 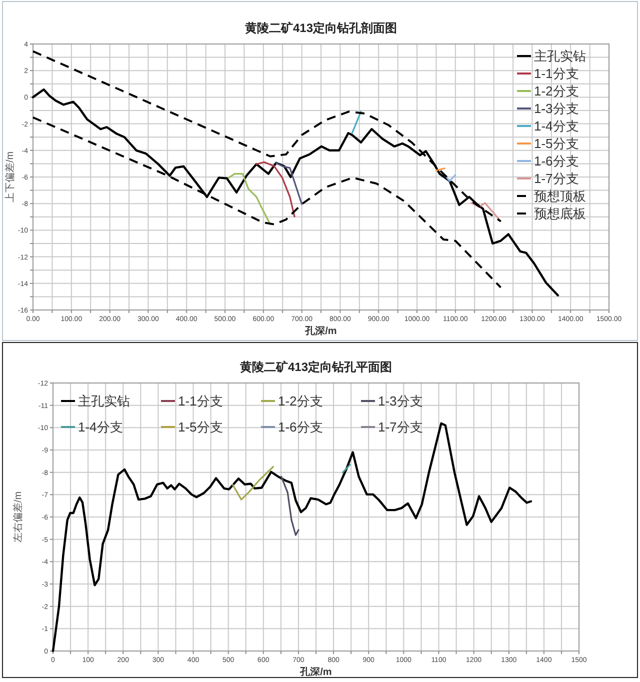 What do you see at coordinates (320, 331) in the screenshot?
I see `x-axis-title: 孔深/m` at bounding box center [320, 331].